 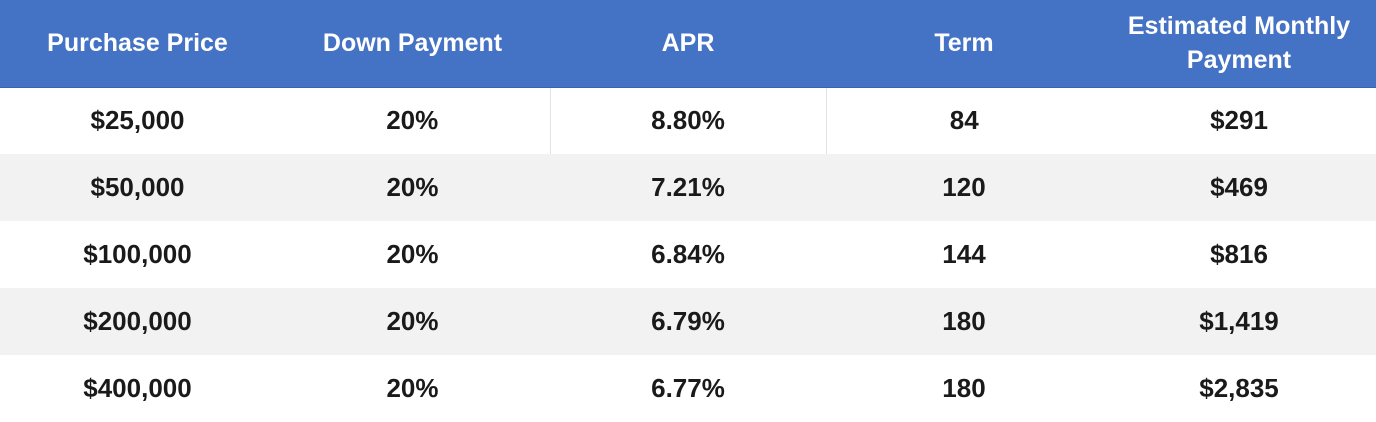 What do you see at coordinates (964, 187) in the screenshot?
I see `cell-term: 120` at bounding box center [964, 187].